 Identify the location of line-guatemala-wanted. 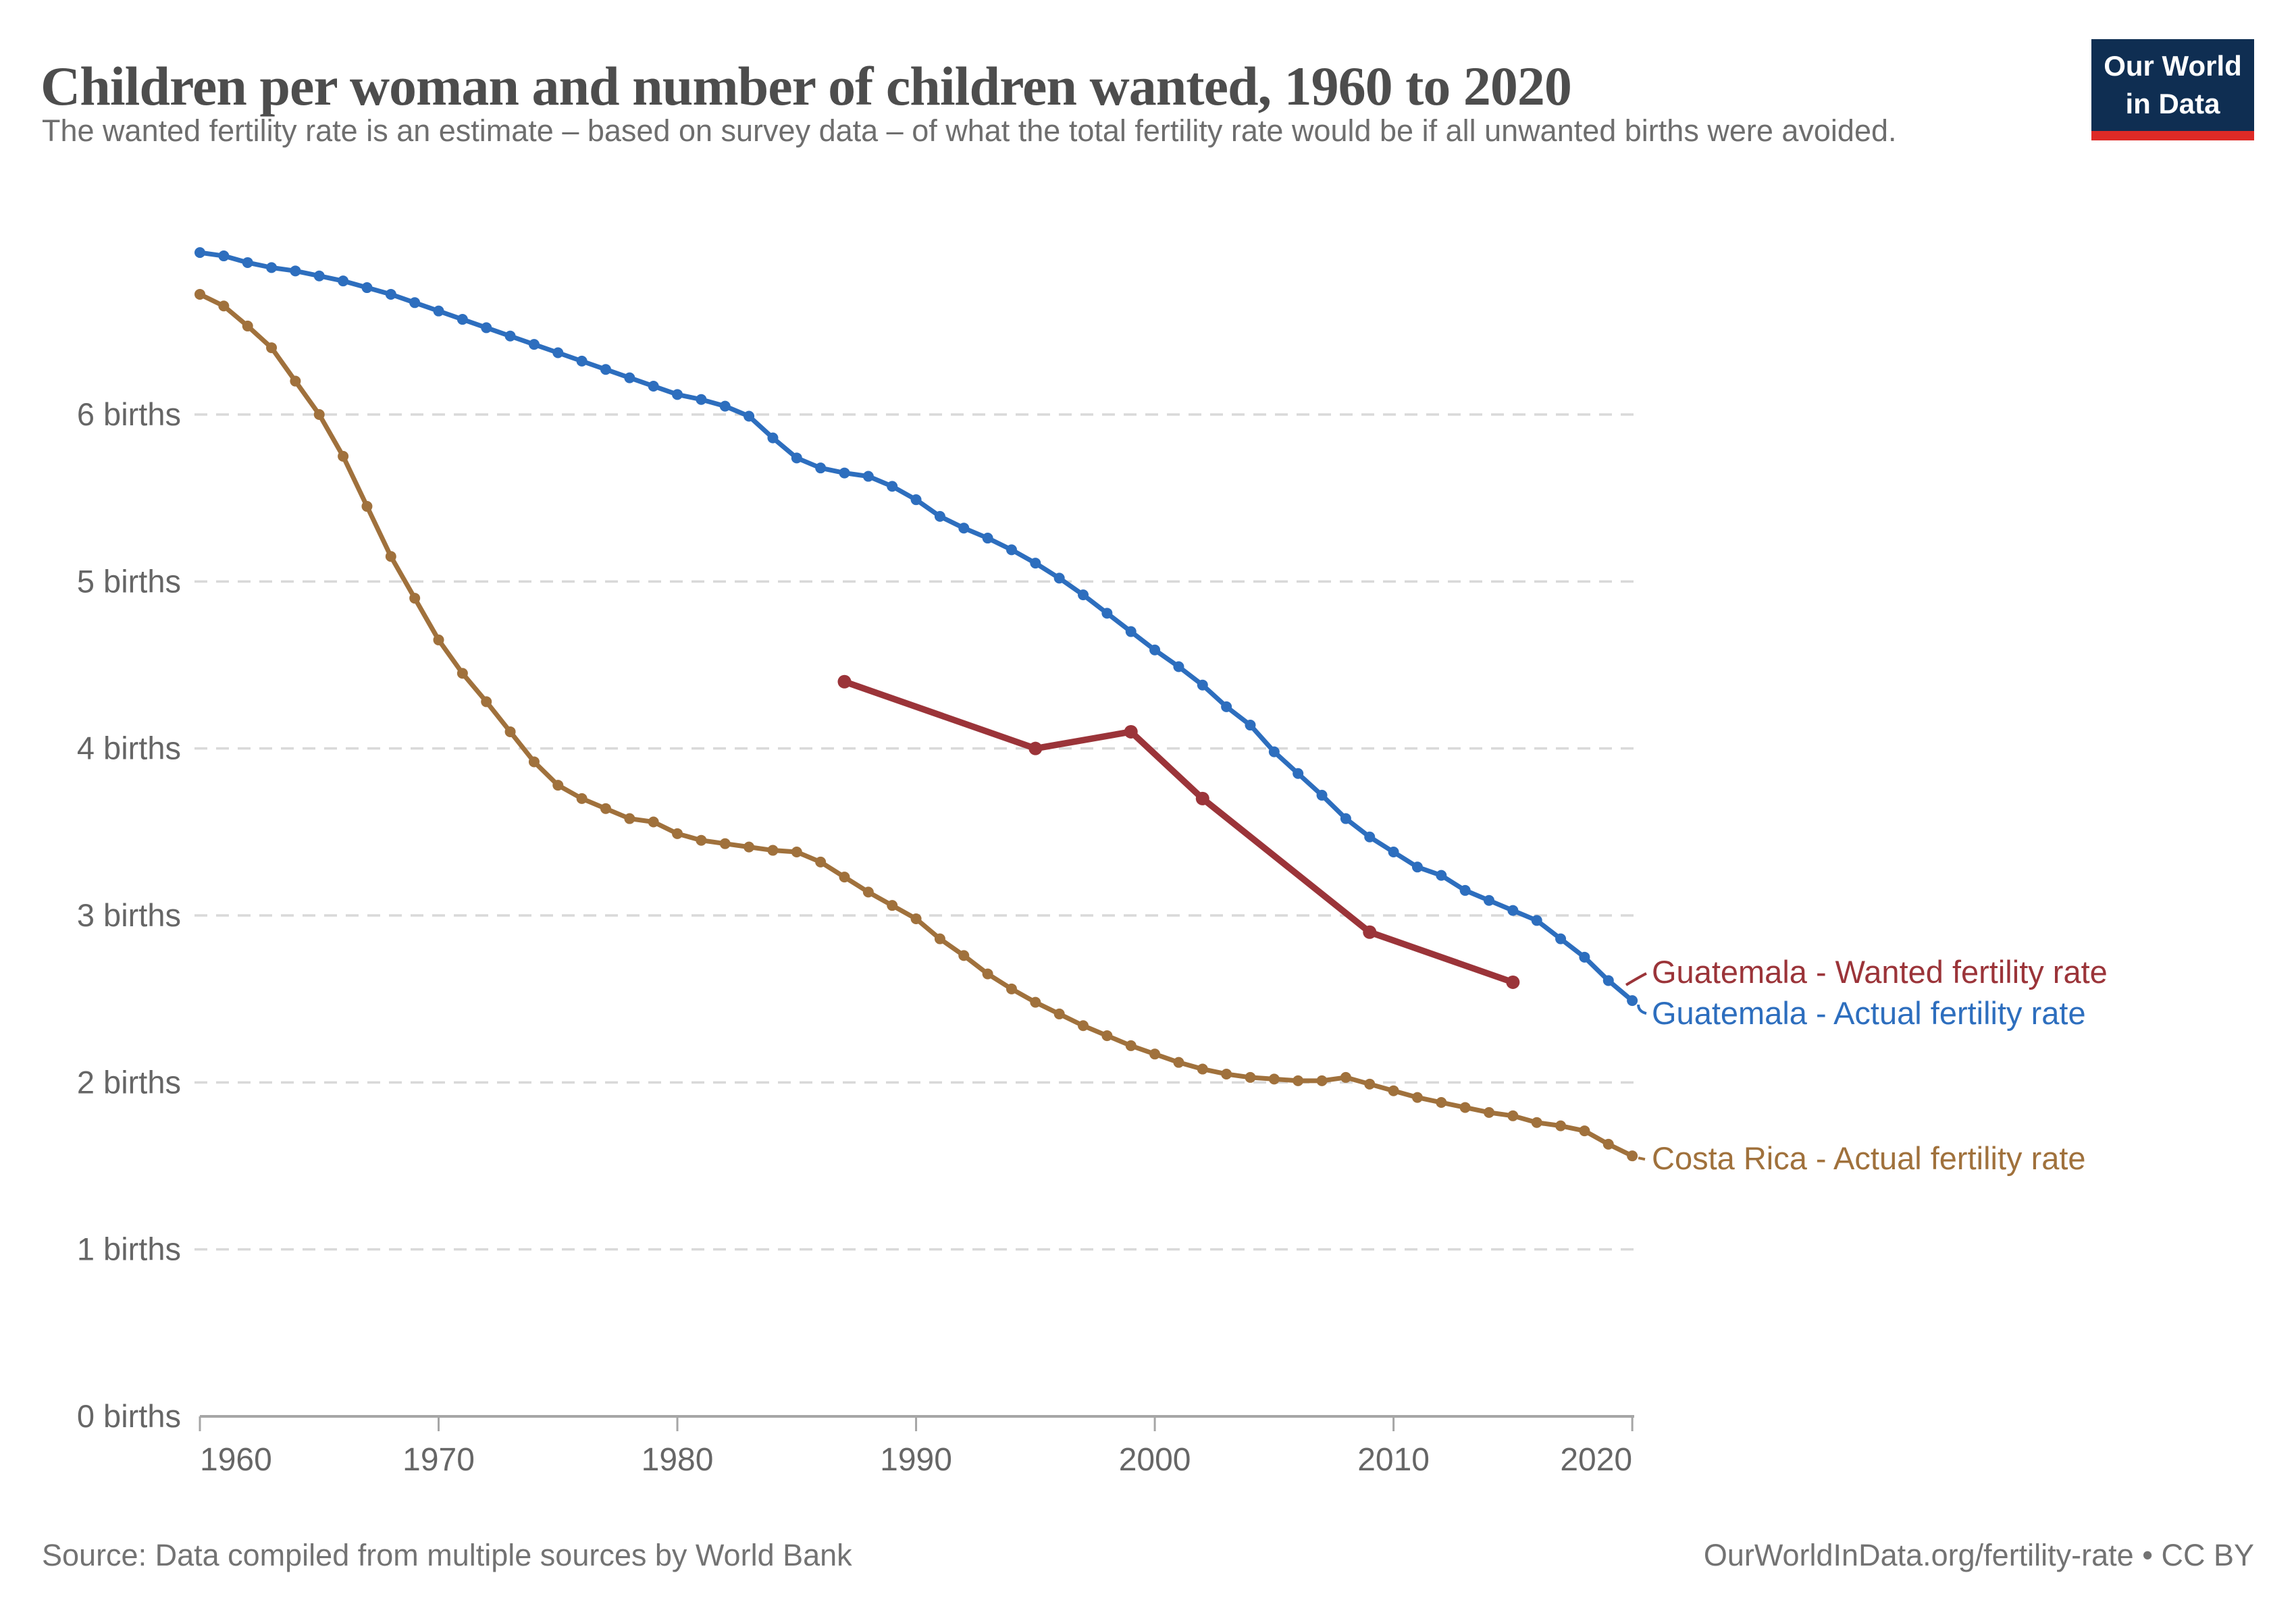
(1179, 832).